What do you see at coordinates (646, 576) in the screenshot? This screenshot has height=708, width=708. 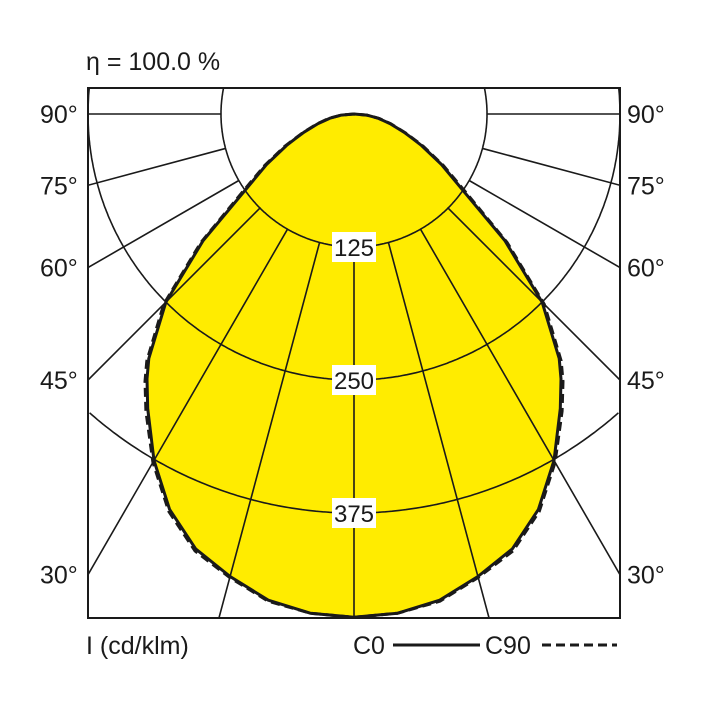 I see `angle-label-right: 30°` at bounding box center [646, 576].